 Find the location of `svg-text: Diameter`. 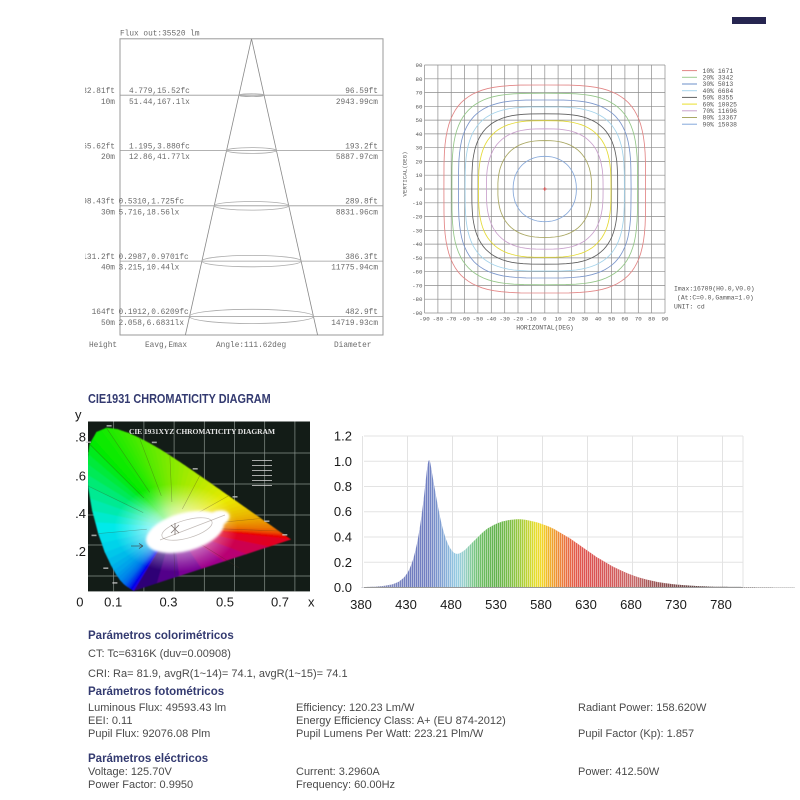

svg-text: Diameter is located at coordinates (352, 346).